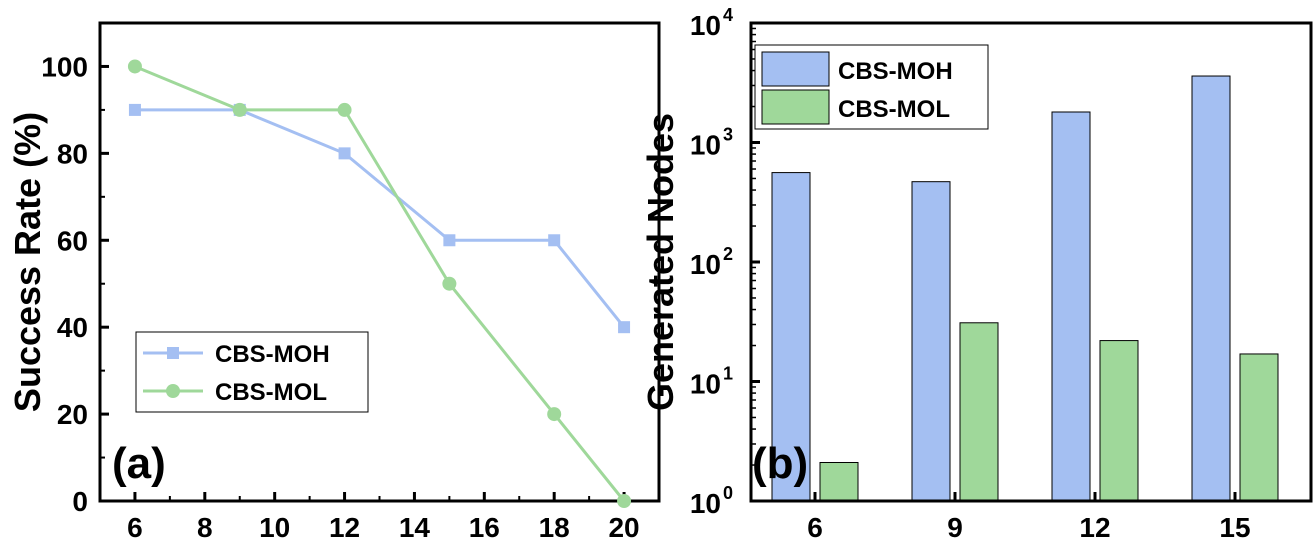 The height and width of the screenshot is (551, 1316). Describe the element at coordinates (955, 527) in the screenshot. I see `x-tick-label: 9` at that location.